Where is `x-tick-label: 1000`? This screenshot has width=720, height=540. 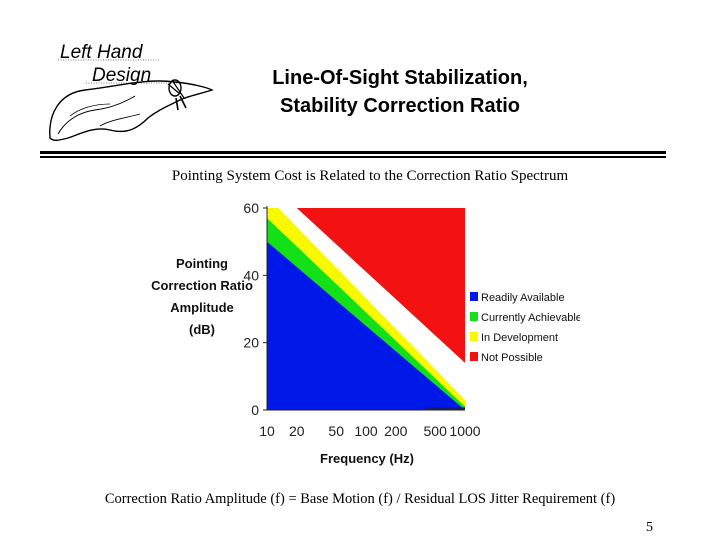
x-tick-label: 1000 is located at coordinates (464, 431).